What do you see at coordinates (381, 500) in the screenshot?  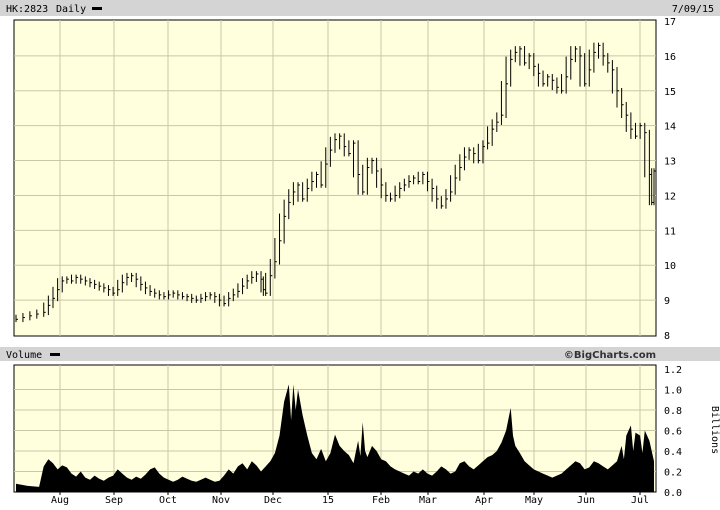 I see `x-tick-label: Feb` at bounding box center [381, 500].